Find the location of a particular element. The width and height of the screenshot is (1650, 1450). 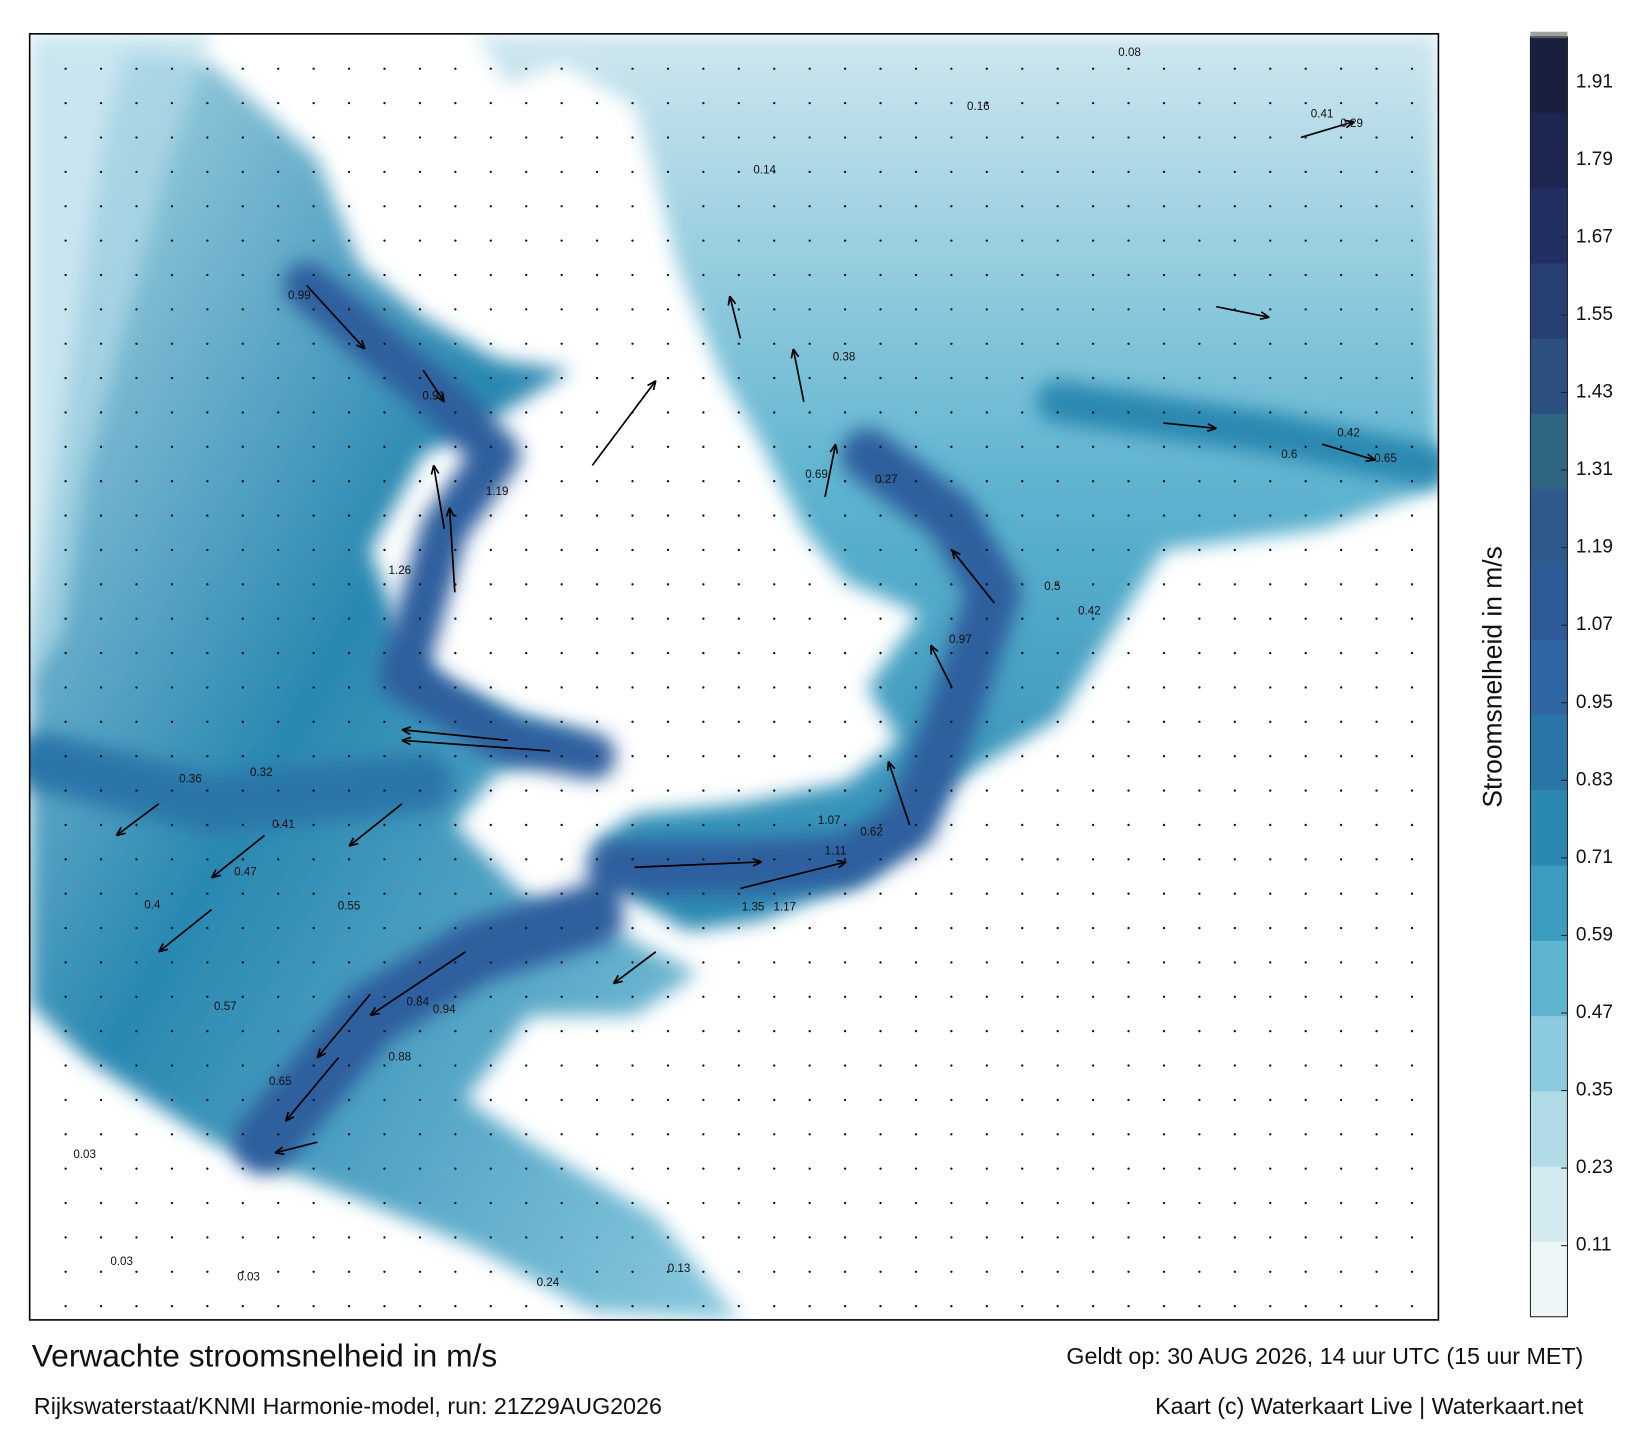

colorbar-band is located at coordinates (1549, 752).